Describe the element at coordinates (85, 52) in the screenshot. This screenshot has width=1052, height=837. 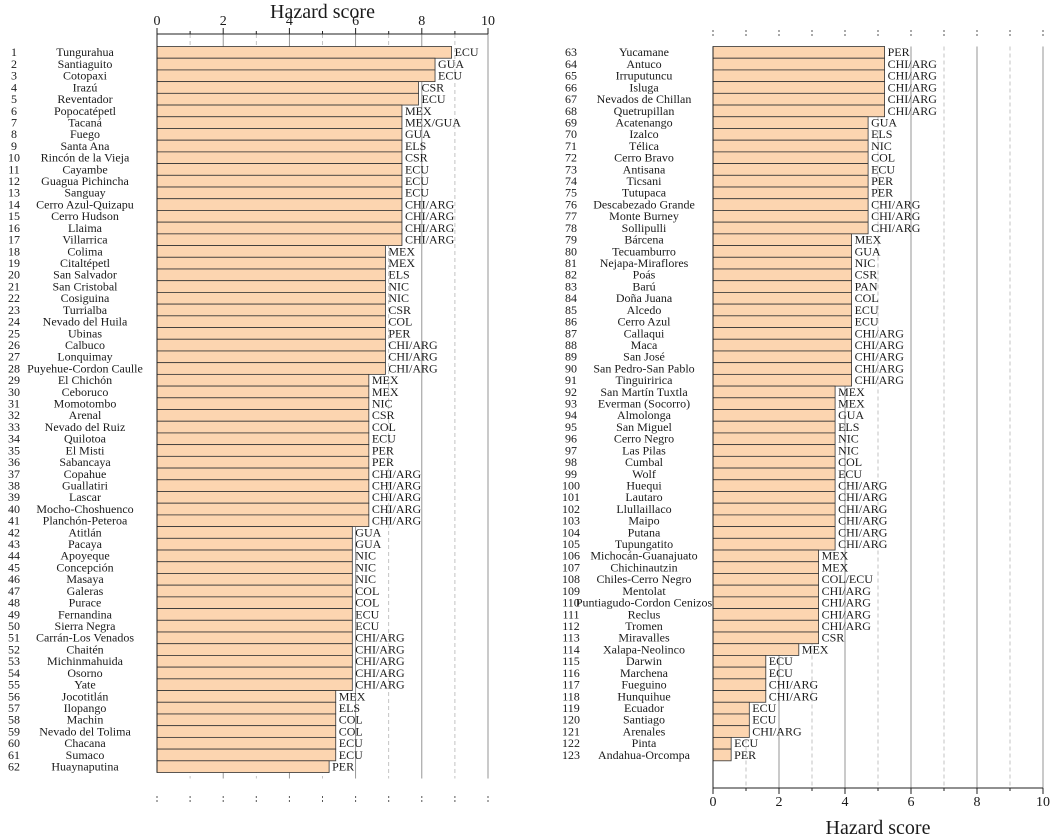
I see `volcano-name-label: Tungurahua` at that location.